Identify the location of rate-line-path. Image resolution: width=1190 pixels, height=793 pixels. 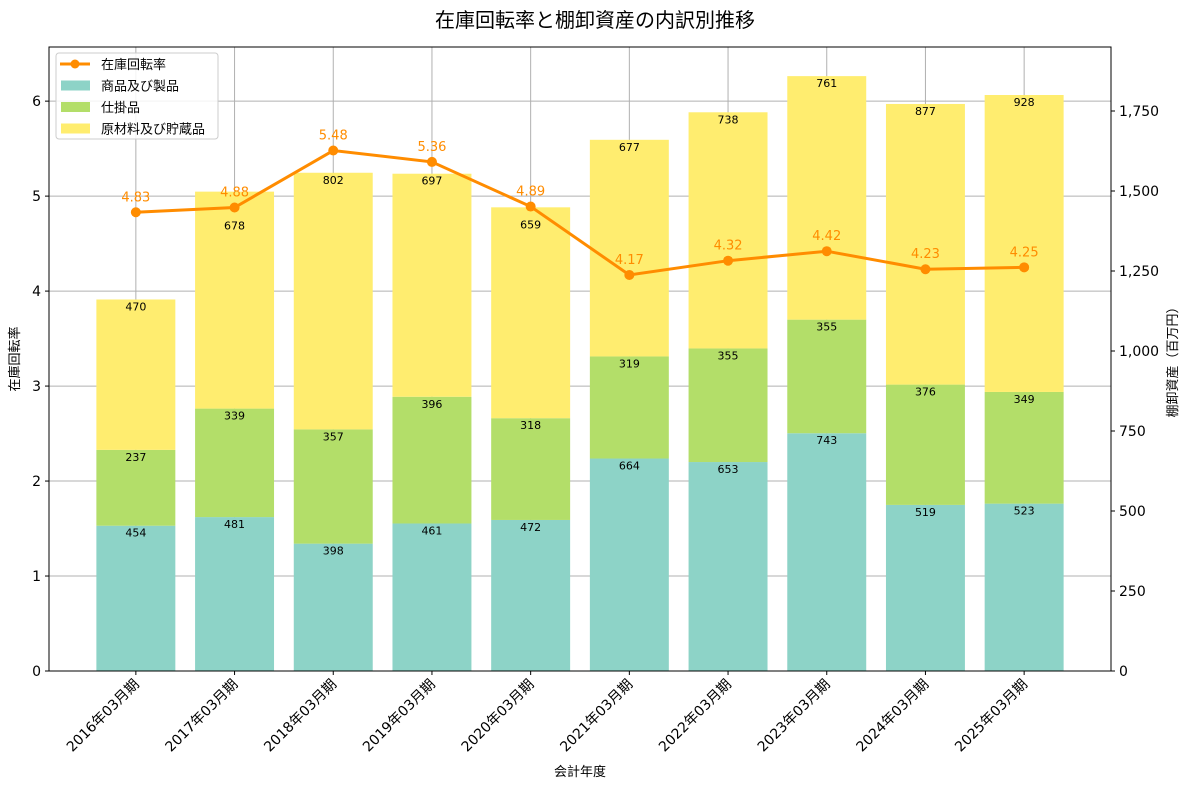
(580, 212).